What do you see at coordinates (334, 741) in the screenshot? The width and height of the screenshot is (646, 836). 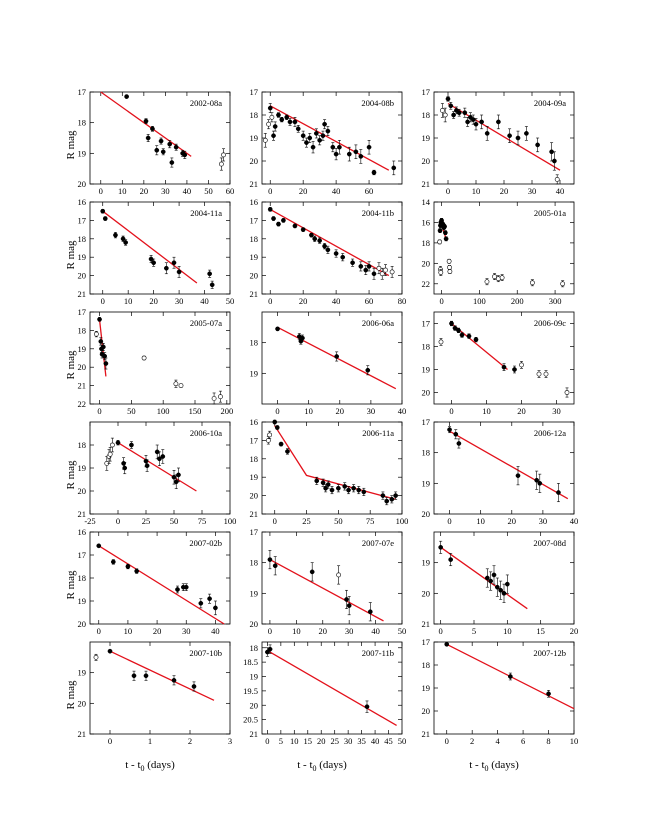 I see `x-tick-label: 25` at bounding box center [334, 741].